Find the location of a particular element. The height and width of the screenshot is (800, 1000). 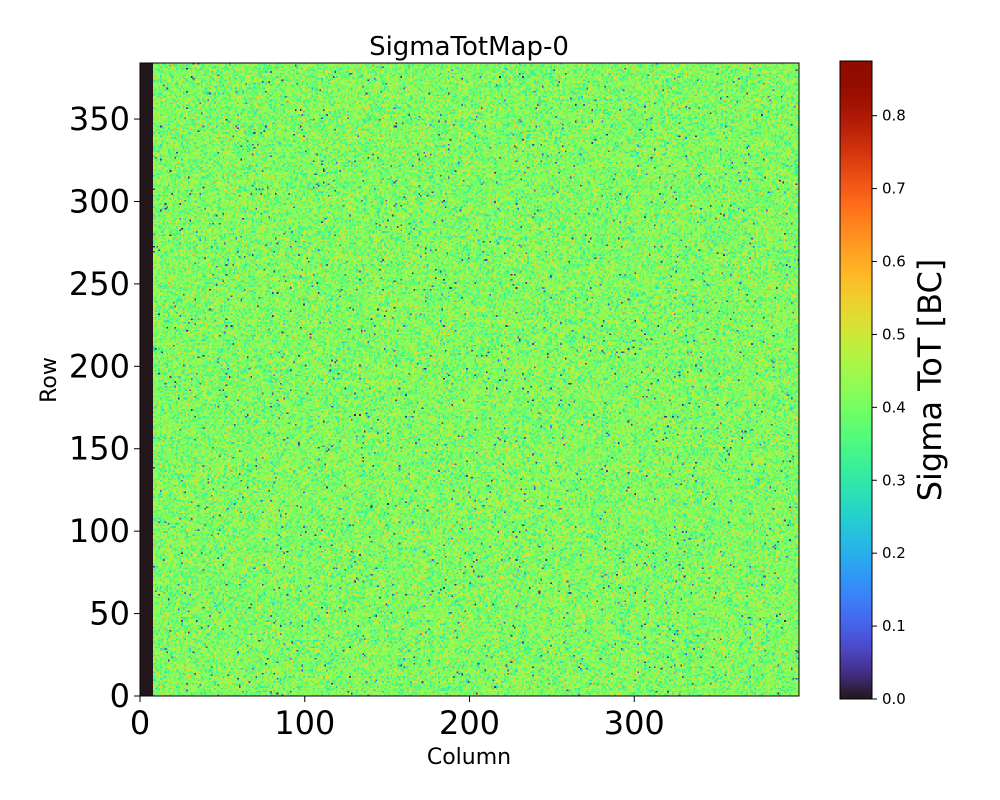

y-tick-label: 0 is located at coordinates (120, 696).